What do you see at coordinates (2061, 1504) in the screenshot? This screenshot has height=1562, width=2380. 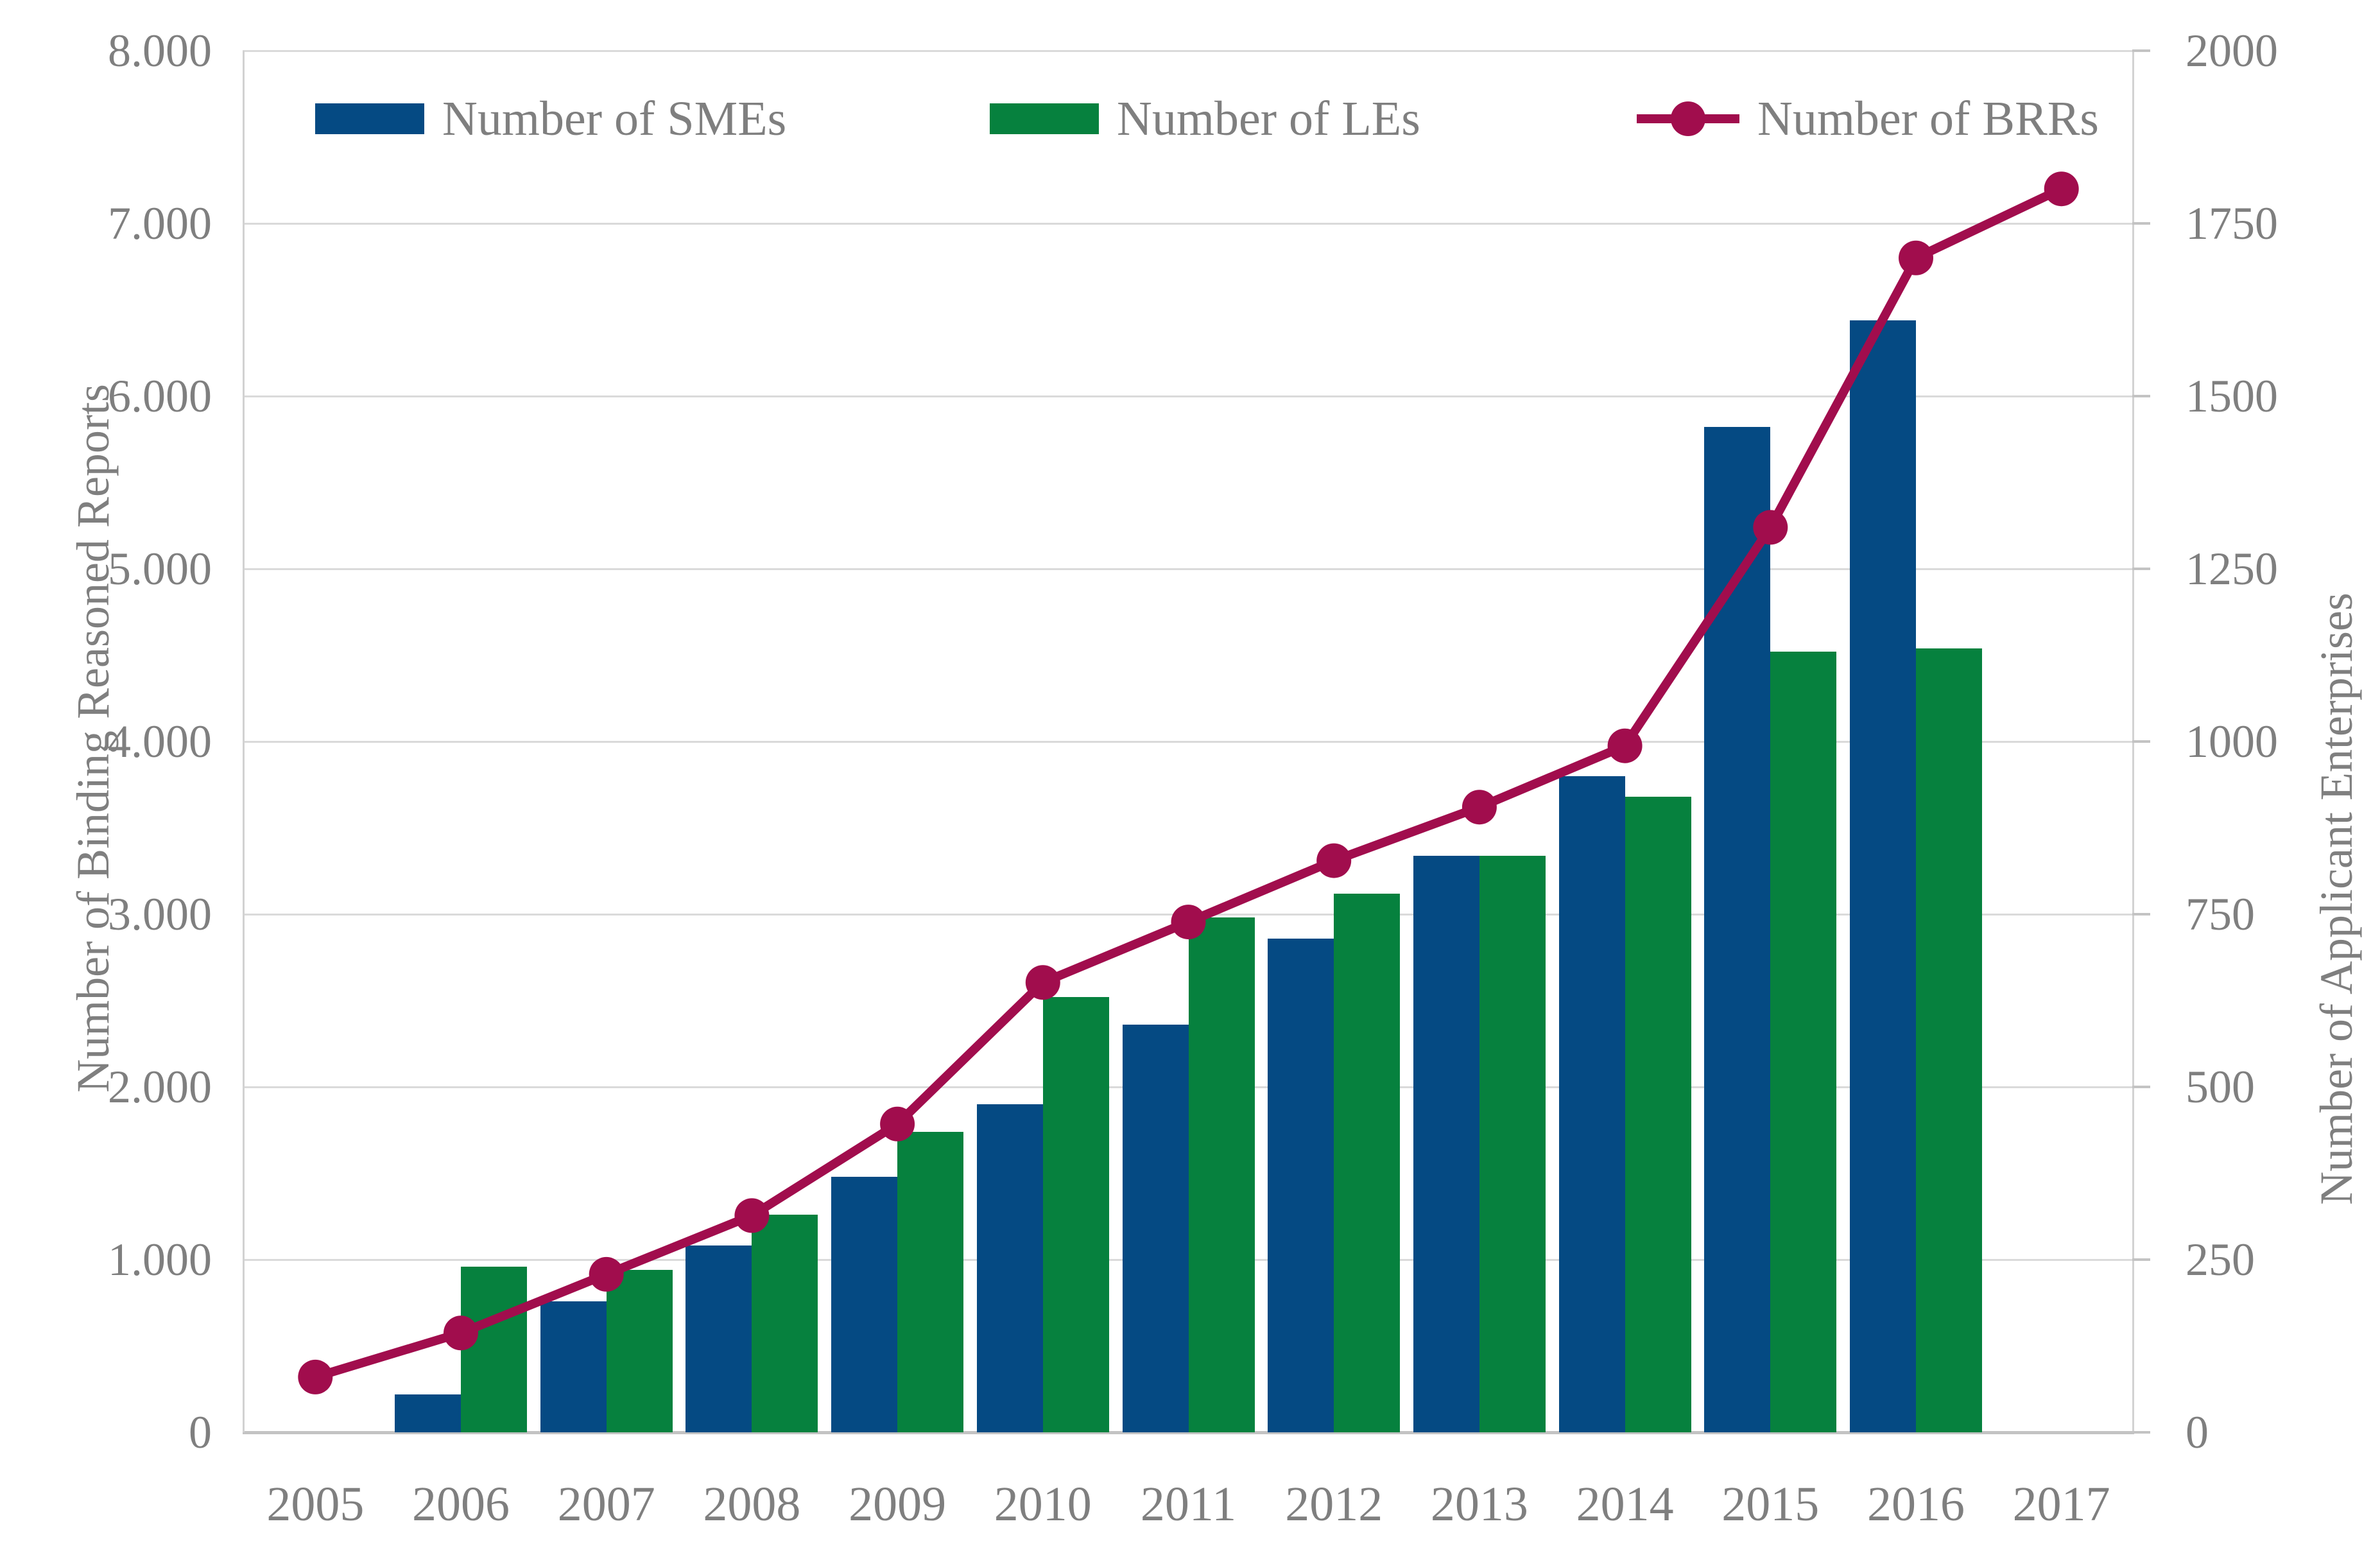 I see `x-axis-tick-label-2017: 2017` at bounding box center [2061, 1504].